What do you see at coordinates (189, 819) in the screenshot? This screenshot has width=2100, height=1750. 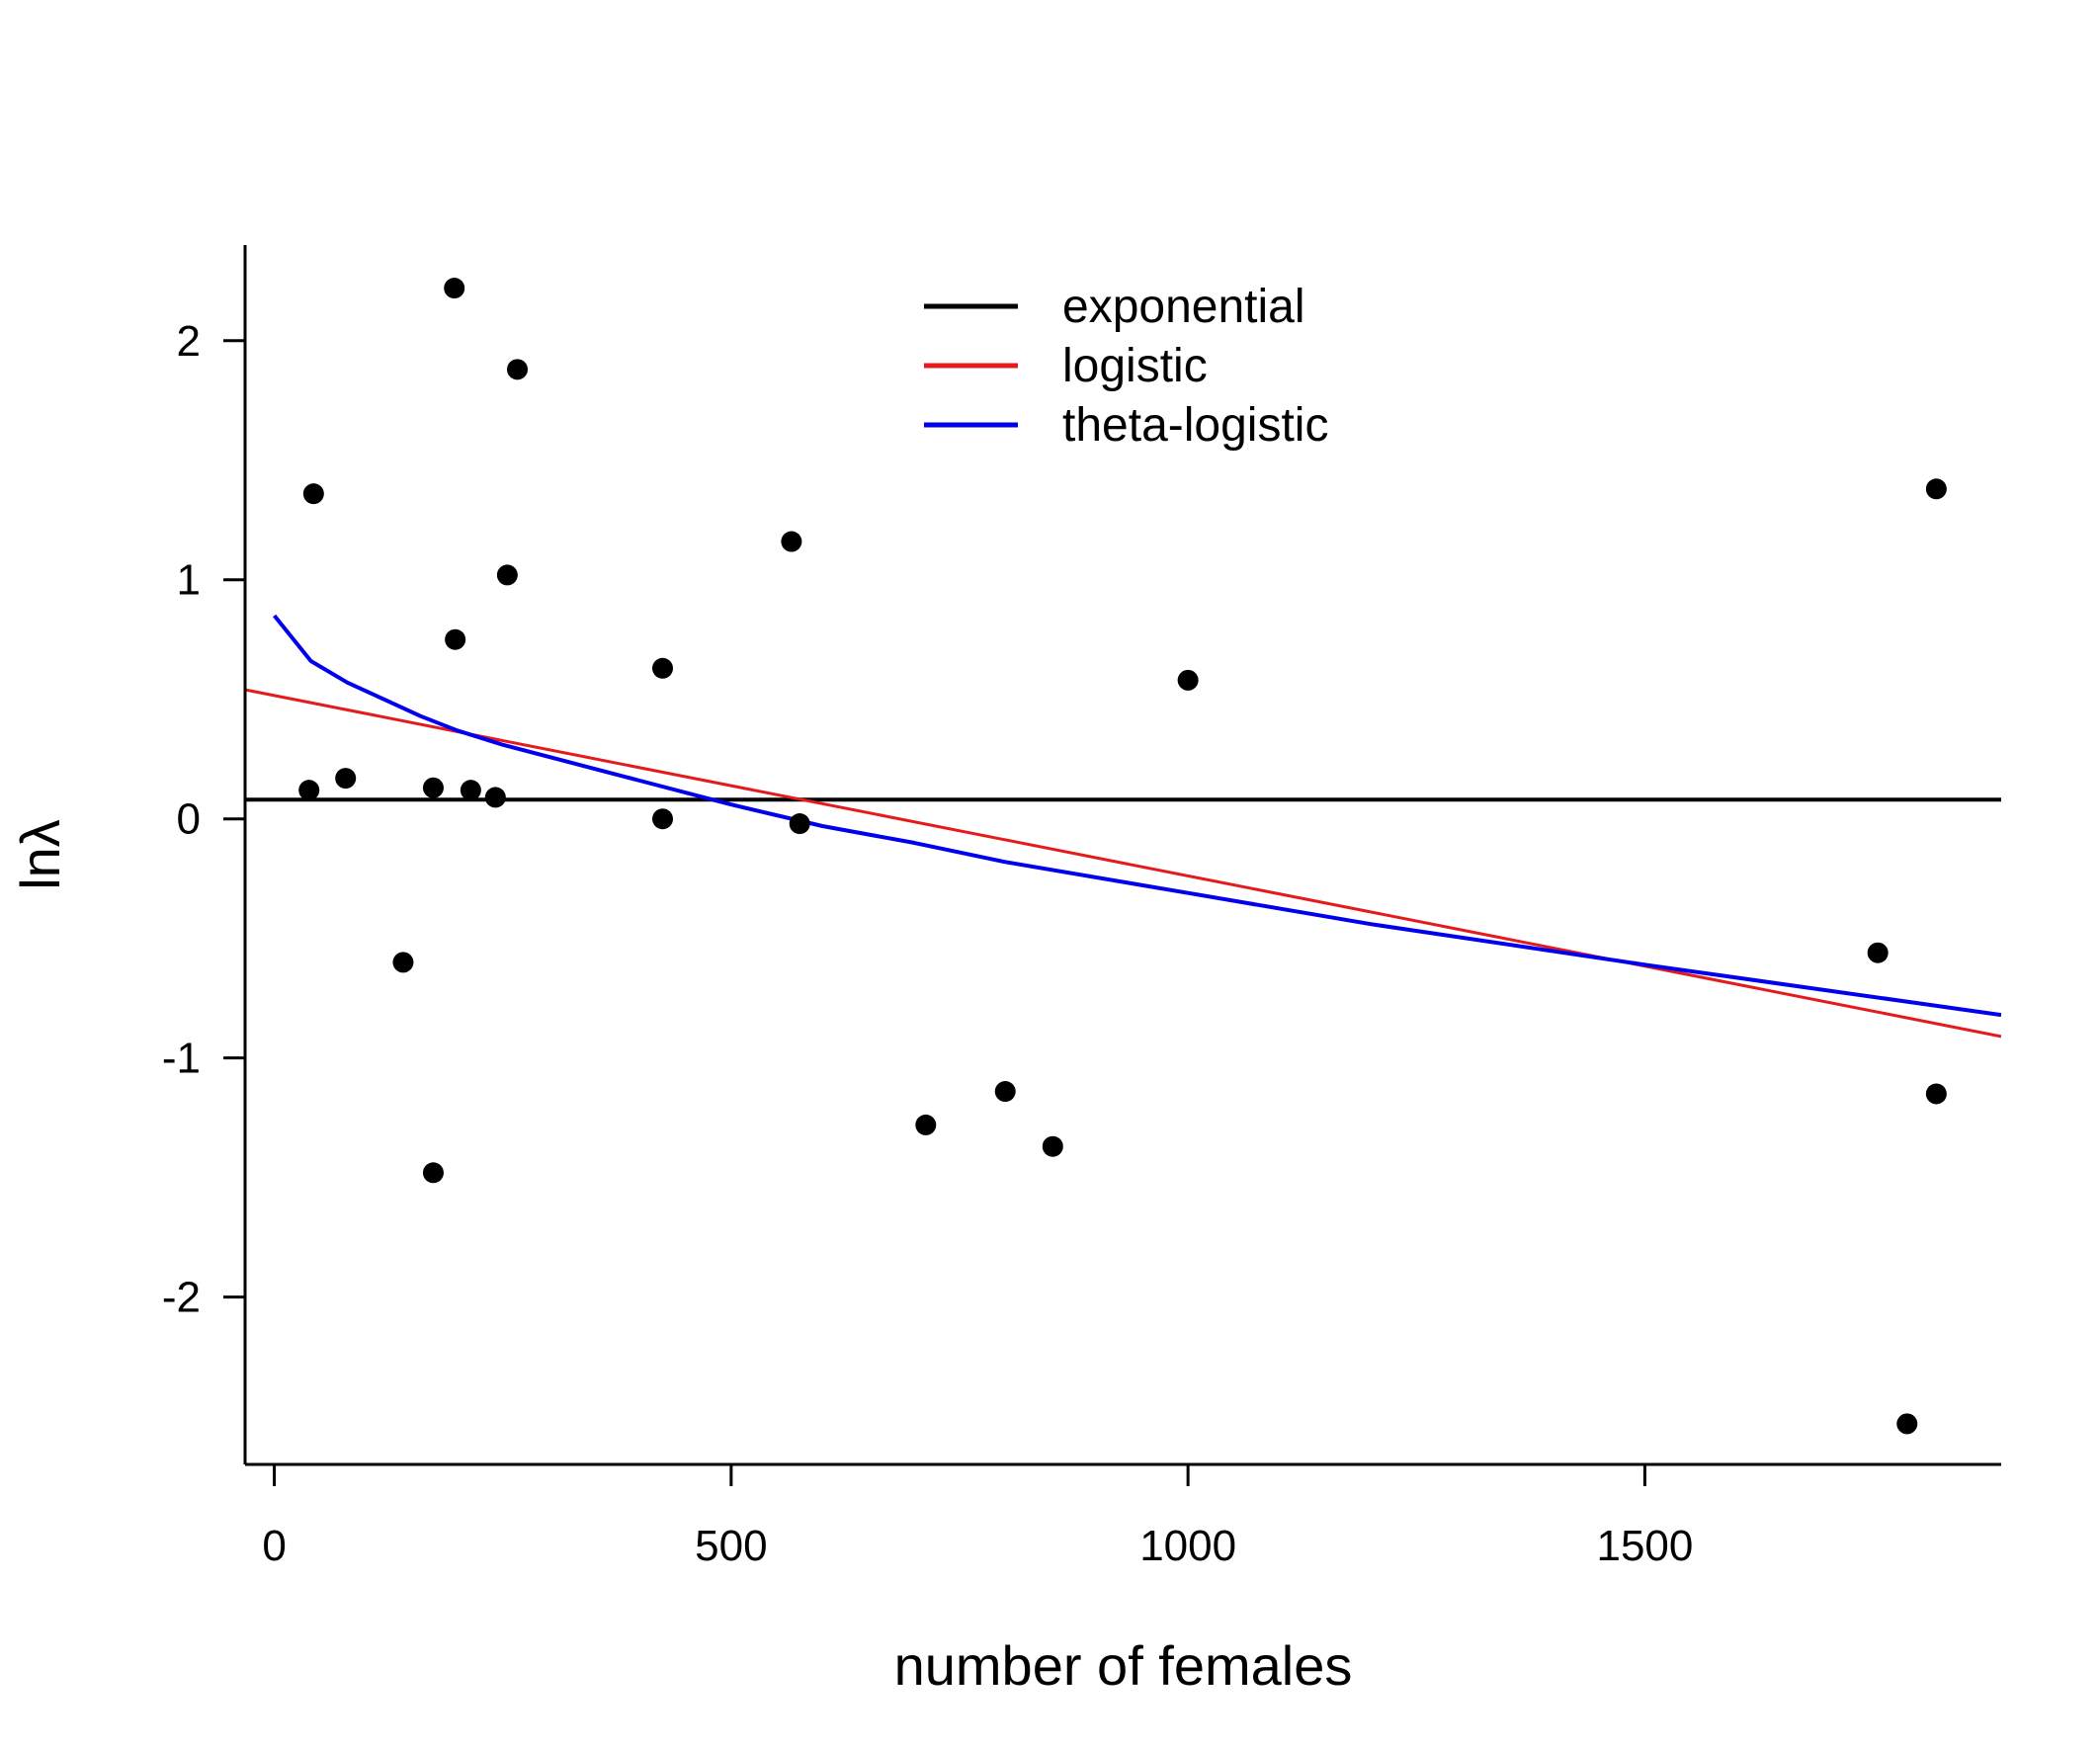 I see `y-tick-label: 0` at bounding box center [189, 819].